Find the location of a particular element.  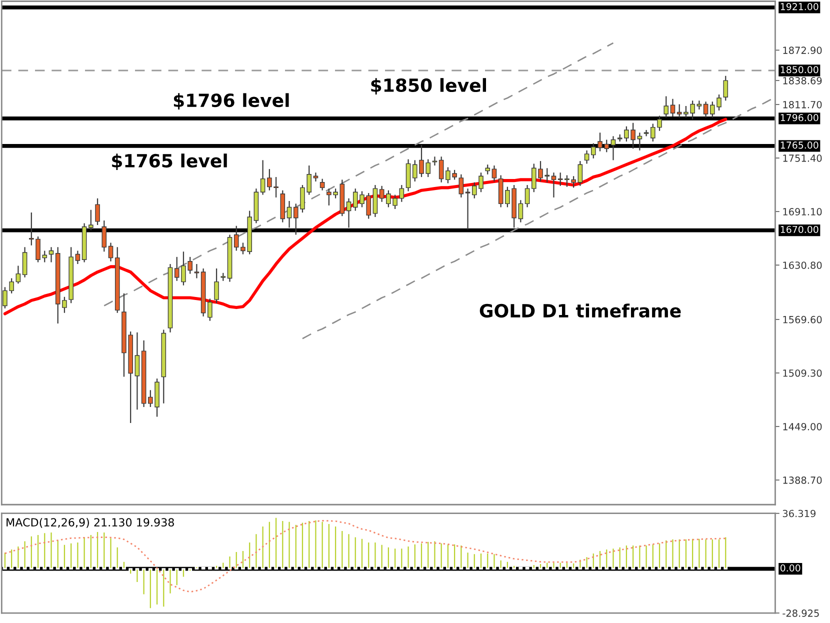

annotation: $1850 level is located at coordinates (428, 86).